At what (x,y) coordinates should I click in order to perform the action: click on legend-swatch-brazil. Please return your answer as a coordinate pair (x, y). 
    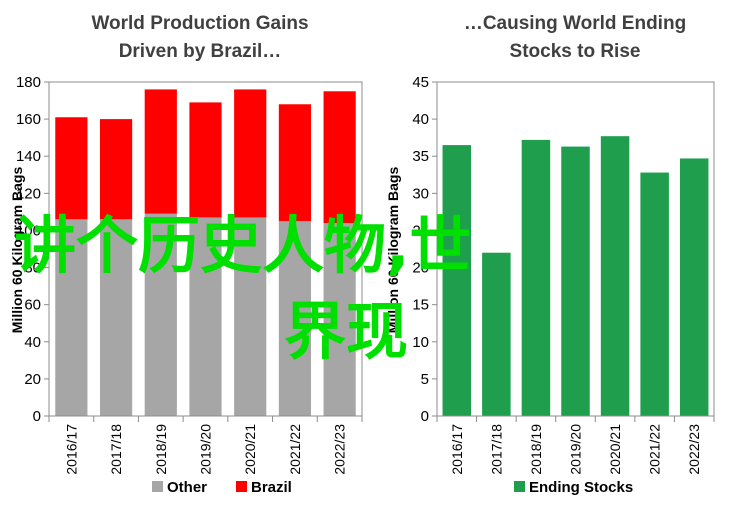
    Looking at the image, I should click on (241, 486).